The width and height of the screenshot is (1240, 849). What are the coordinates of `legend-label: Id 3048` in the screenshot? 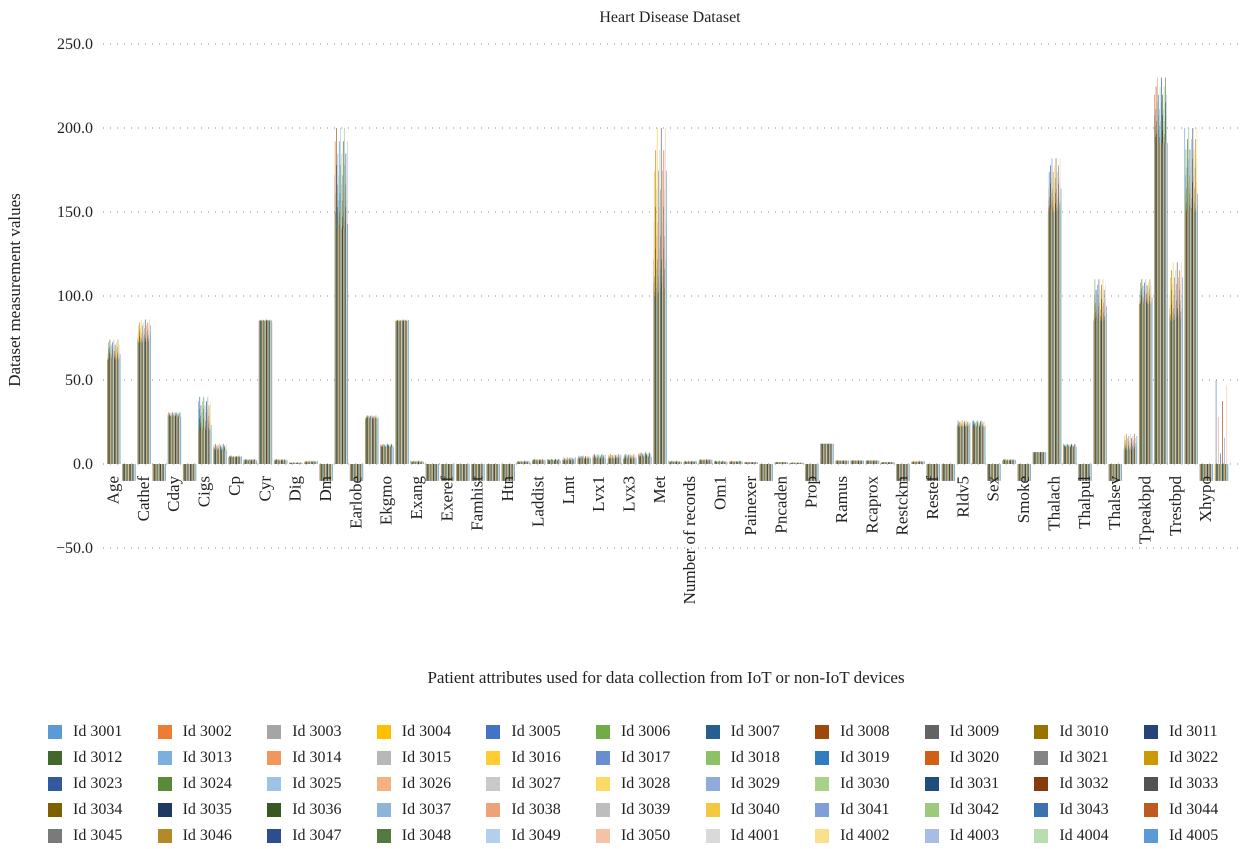 It's located at (426, 835).